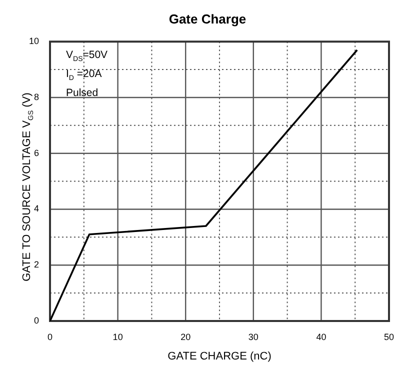  Describe the element at coordinates (37, 320) in the screenshot. I see `y-tick-label: 0` at that location.